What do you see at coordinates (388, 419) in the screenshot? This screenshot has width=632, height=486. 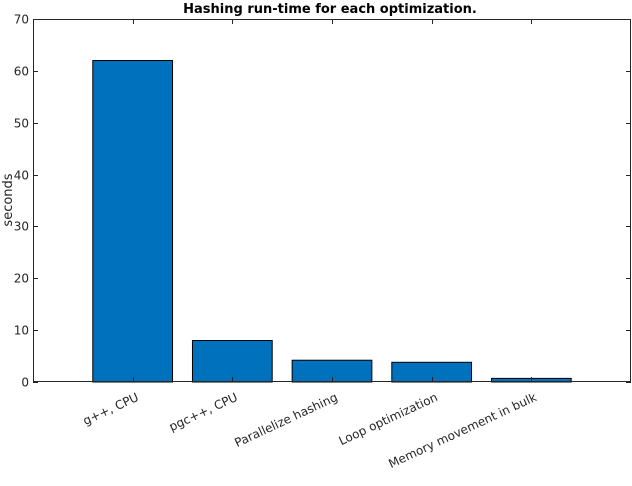 I see `x-tick-label: Loop optimization` at bounding box center [388, 419].